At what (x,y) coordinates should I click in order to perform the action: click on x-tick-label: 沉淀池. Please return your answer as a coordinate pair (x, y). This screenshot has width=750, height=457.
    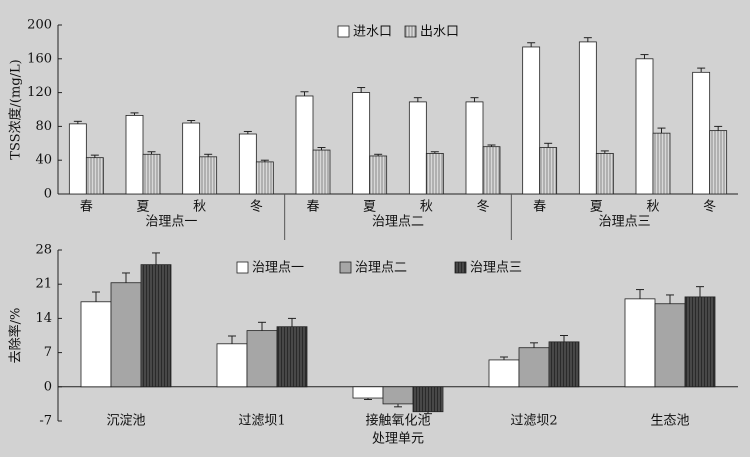
    Looking at the image, I should click on (125, 421).